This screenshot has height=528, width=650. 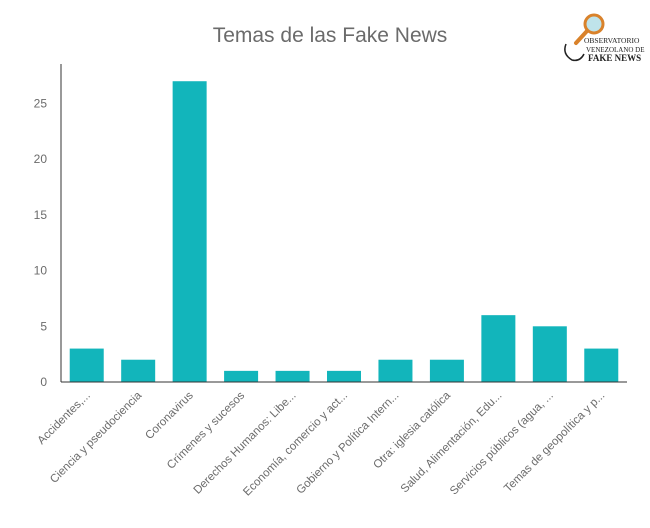 What do you see at coordinates (43, 326) in the screenshot?
I see `y-tick-label: 5` at bounding box center [43, 326].